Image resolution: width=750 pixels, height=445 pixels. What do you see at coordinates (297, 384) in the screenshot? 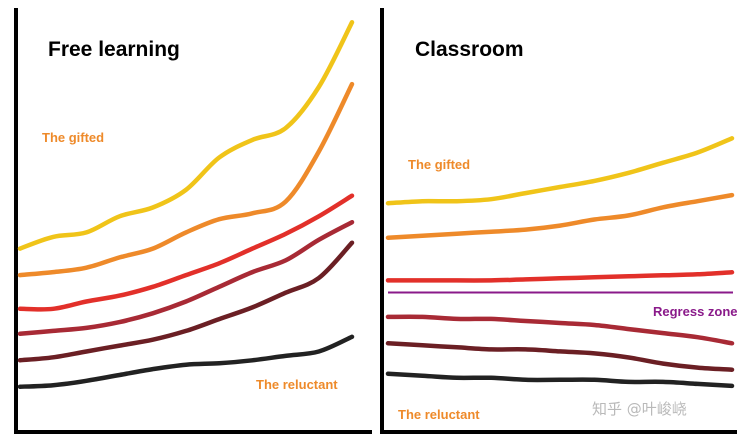
I see `free-learning-reluctant-label: The reluctant` at bounding box center [297, 384].